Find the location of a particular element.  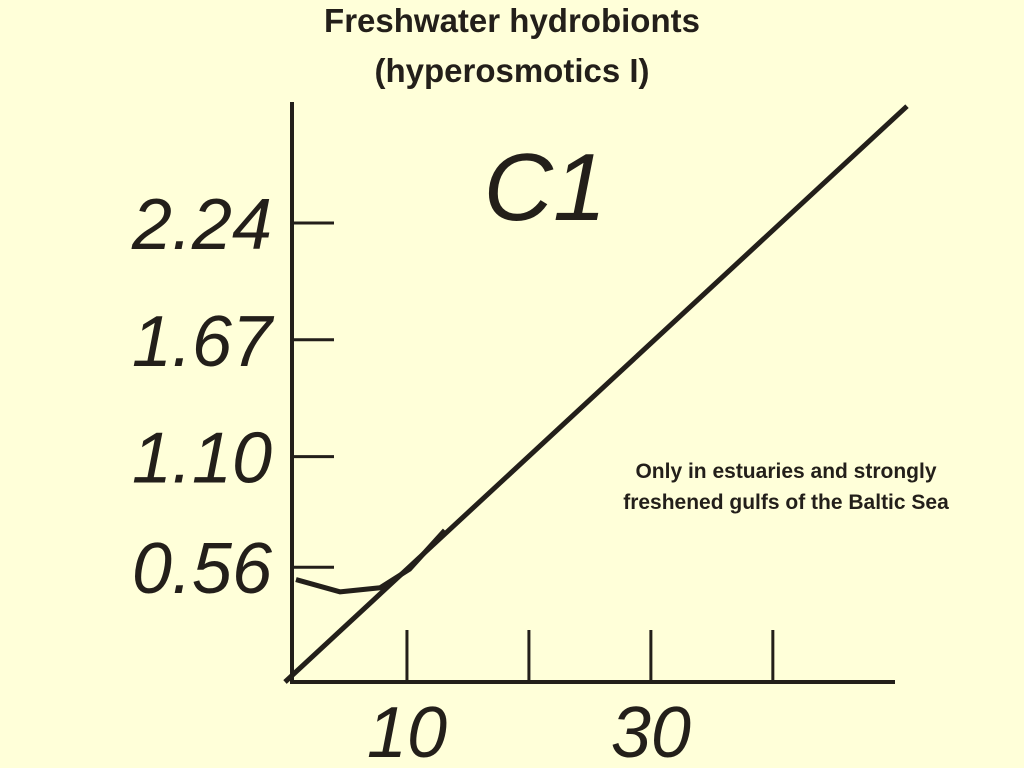

x-tick-label: 10 is located at coordinates (407, 730).